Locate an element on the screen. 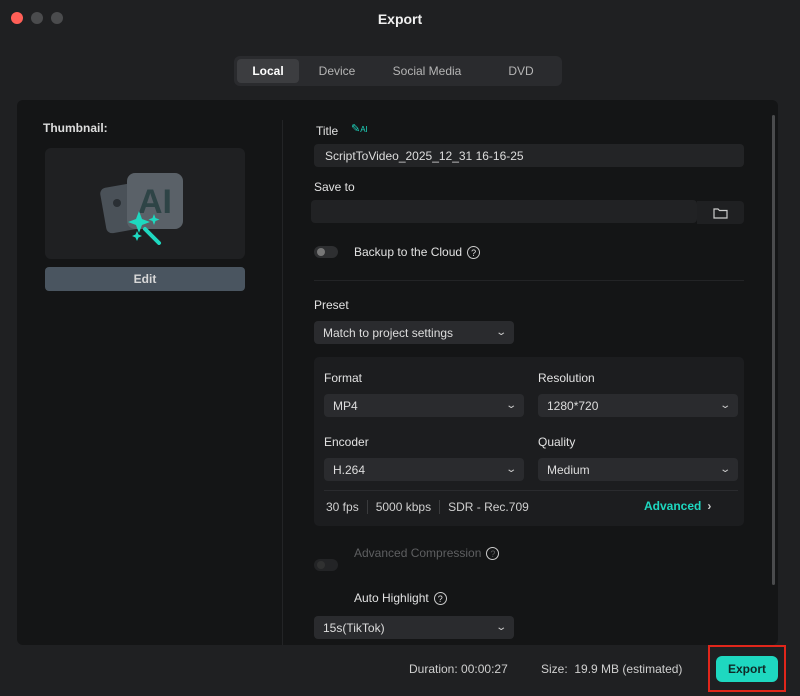 Image resolution: width=800 pixels, height=696 pixels. thumbnail-label: Thumbnail: is located at coordinates (75, 128).